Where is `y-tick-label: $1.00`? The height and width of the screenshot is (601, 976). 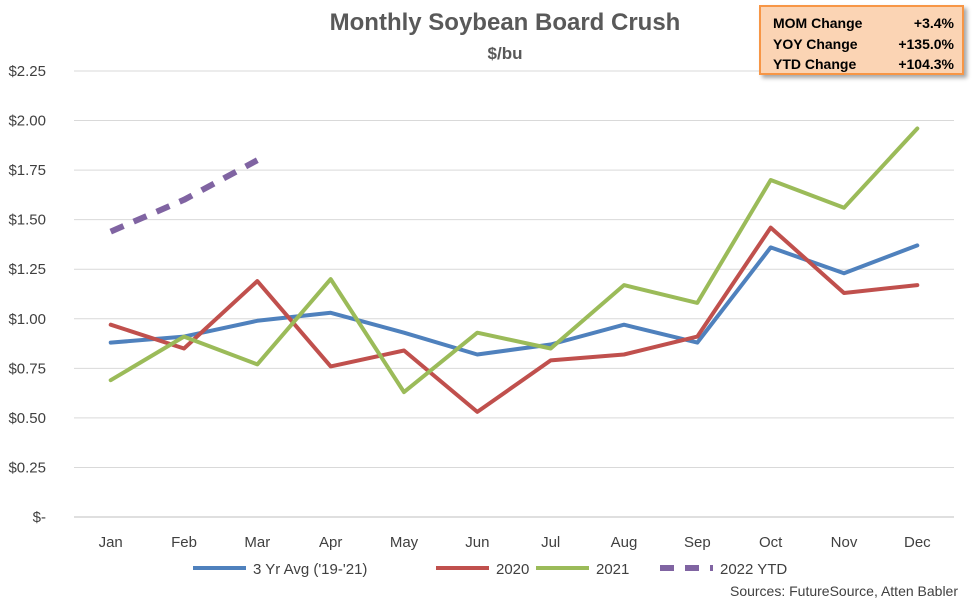 y-tick-label: $1.00 is located at coordinates (27, 319).